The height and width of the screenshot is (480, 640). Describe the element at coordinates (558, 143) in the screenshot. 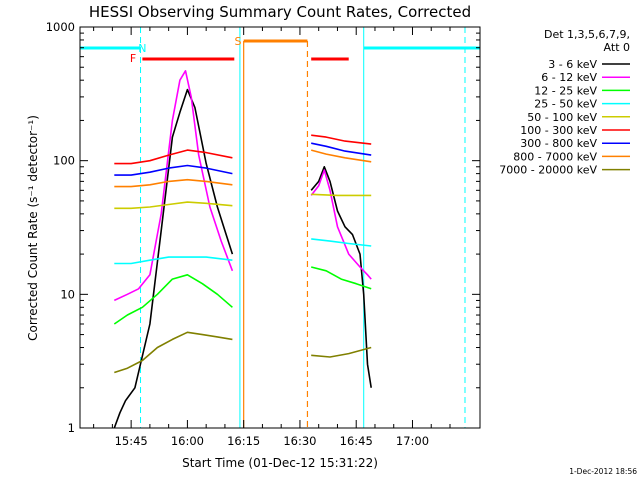

I see `legend-entry-label-6: 300 - 800 keV` at that location.